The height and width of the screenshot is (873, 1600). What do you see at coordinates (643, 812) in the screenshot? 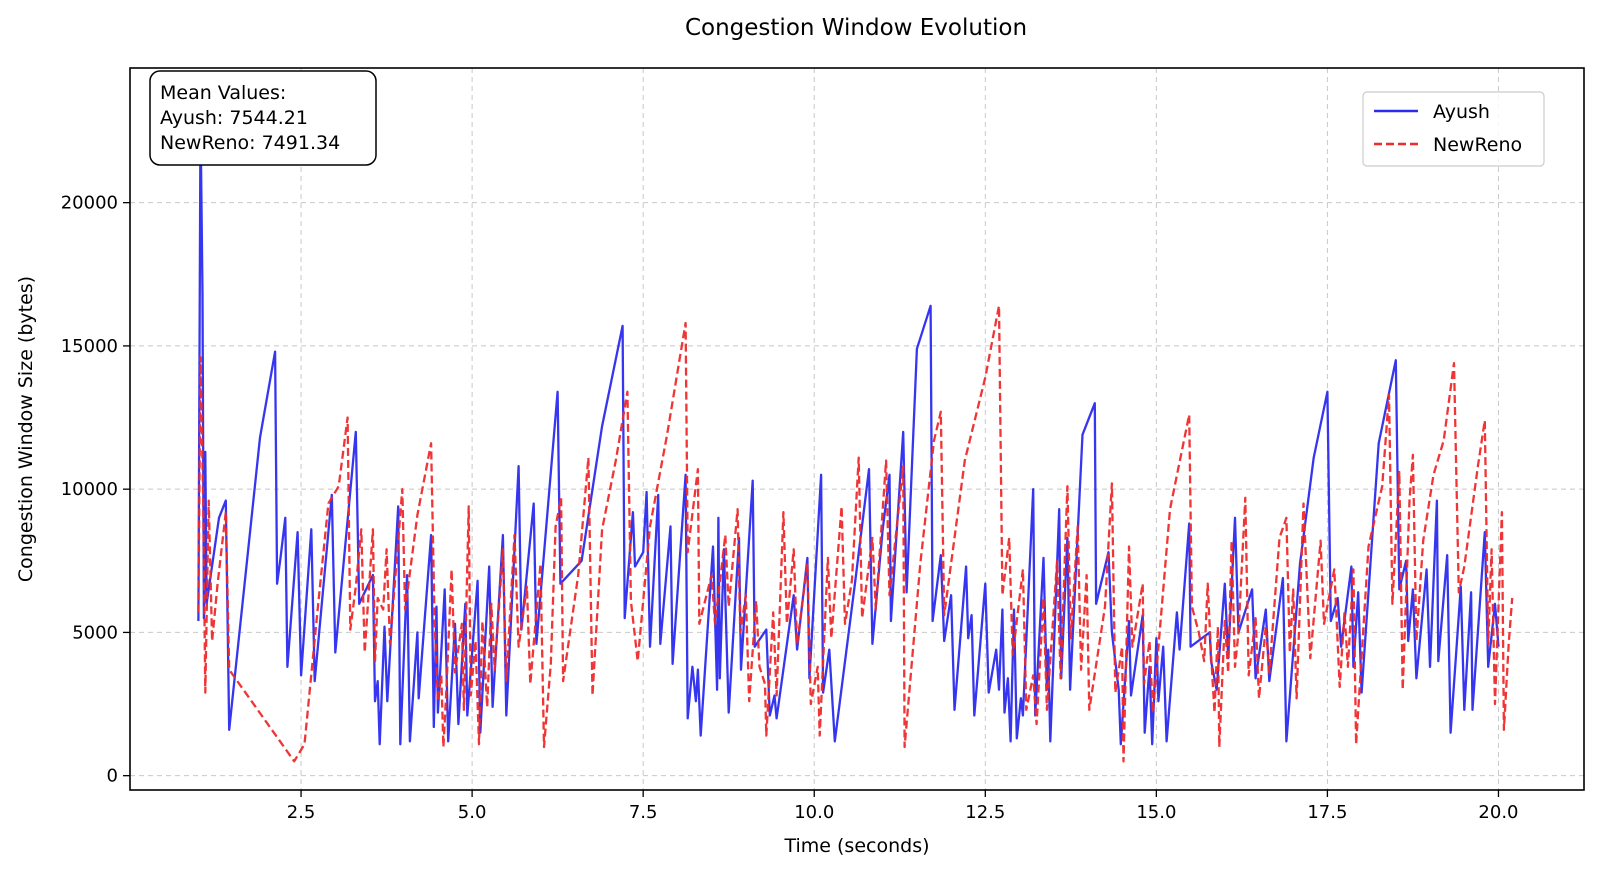
I see `x-tick-label: 7.5` at bounding box center [643, 812].